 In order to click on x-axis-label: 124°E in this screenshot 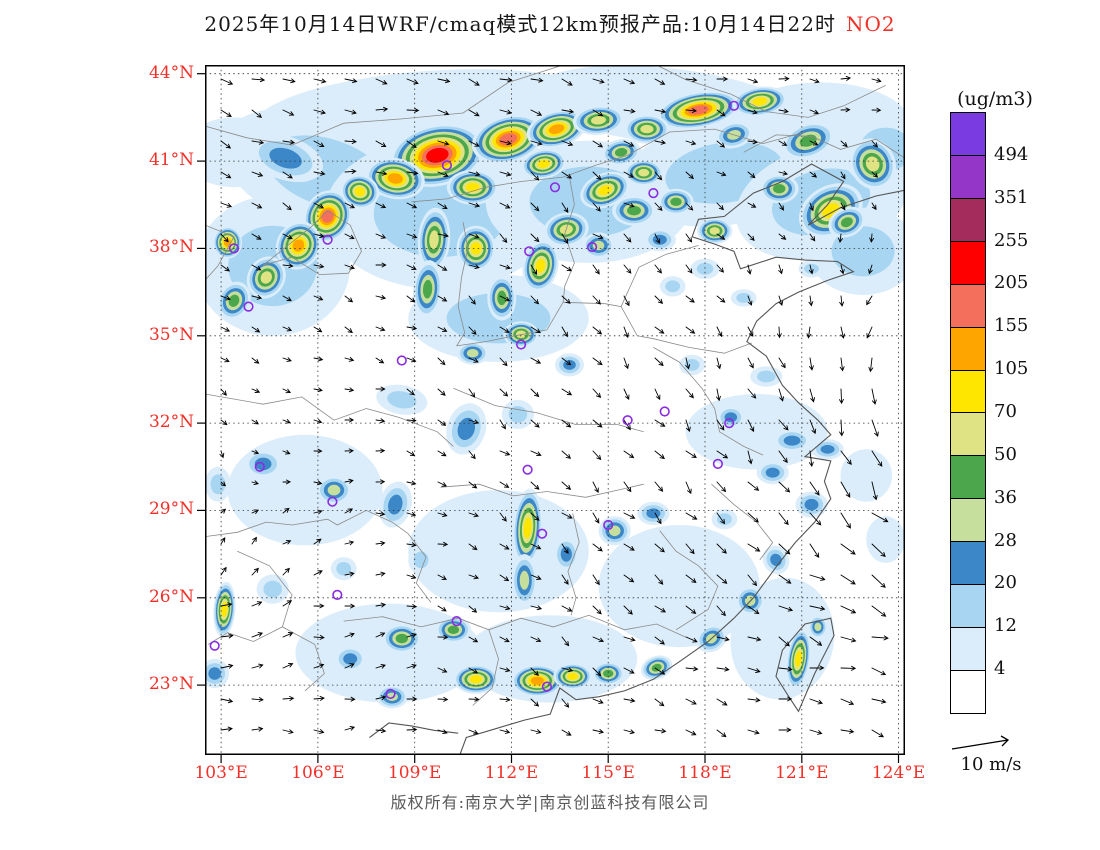, I will do `click(898, 773)`.